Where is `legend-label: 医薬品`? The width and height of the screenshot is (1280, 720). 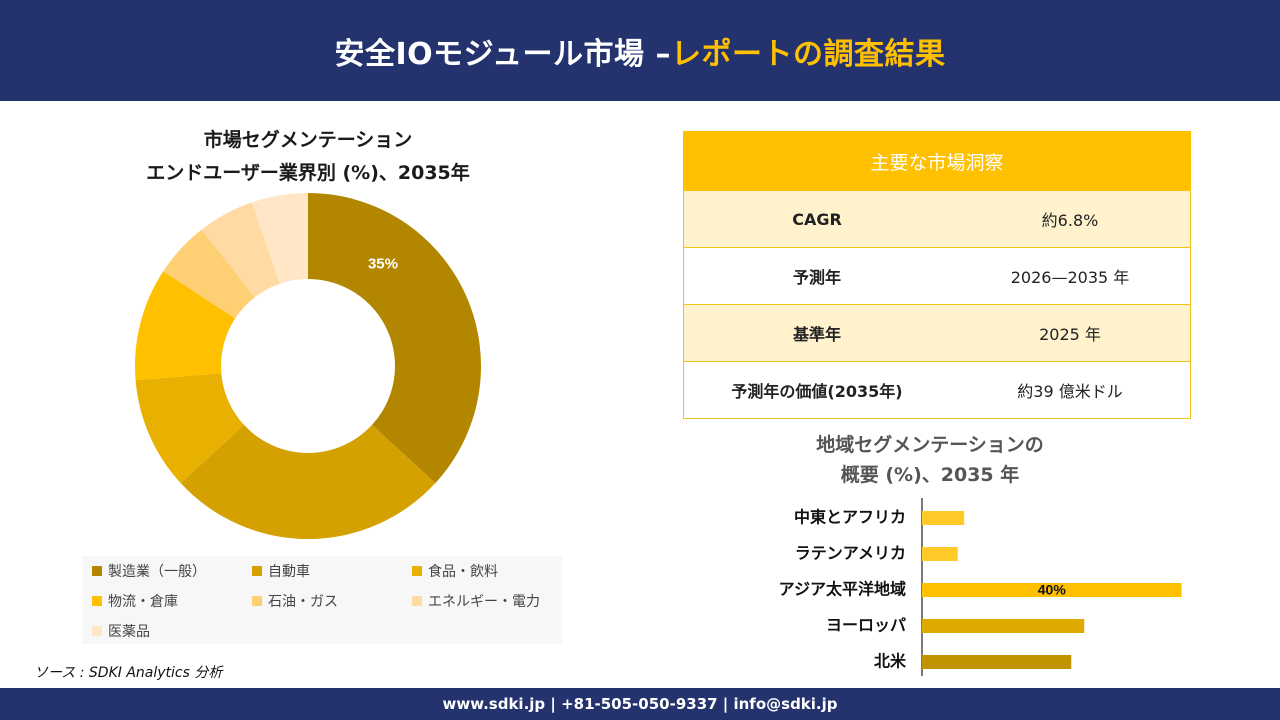
legend-label: 医薬品 is located at coordinates (129, 632).